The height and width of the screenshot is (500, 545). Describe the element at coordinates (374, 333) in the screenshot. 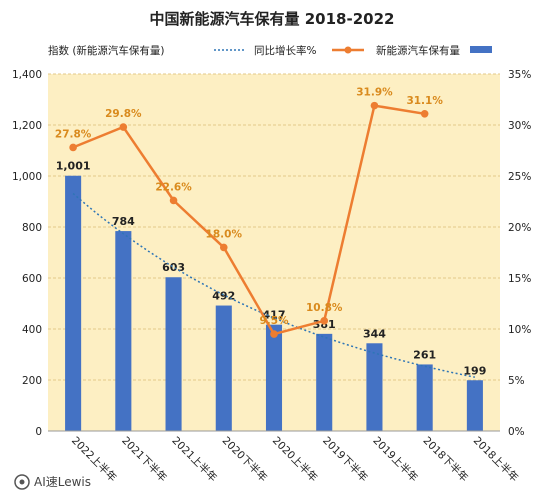

I see `bar-value-label: 344` at that location.